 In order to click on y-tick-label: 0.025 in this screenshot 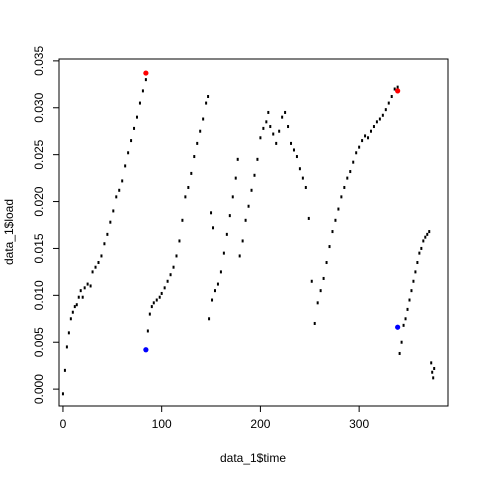, I will do `click(39, 154)`.